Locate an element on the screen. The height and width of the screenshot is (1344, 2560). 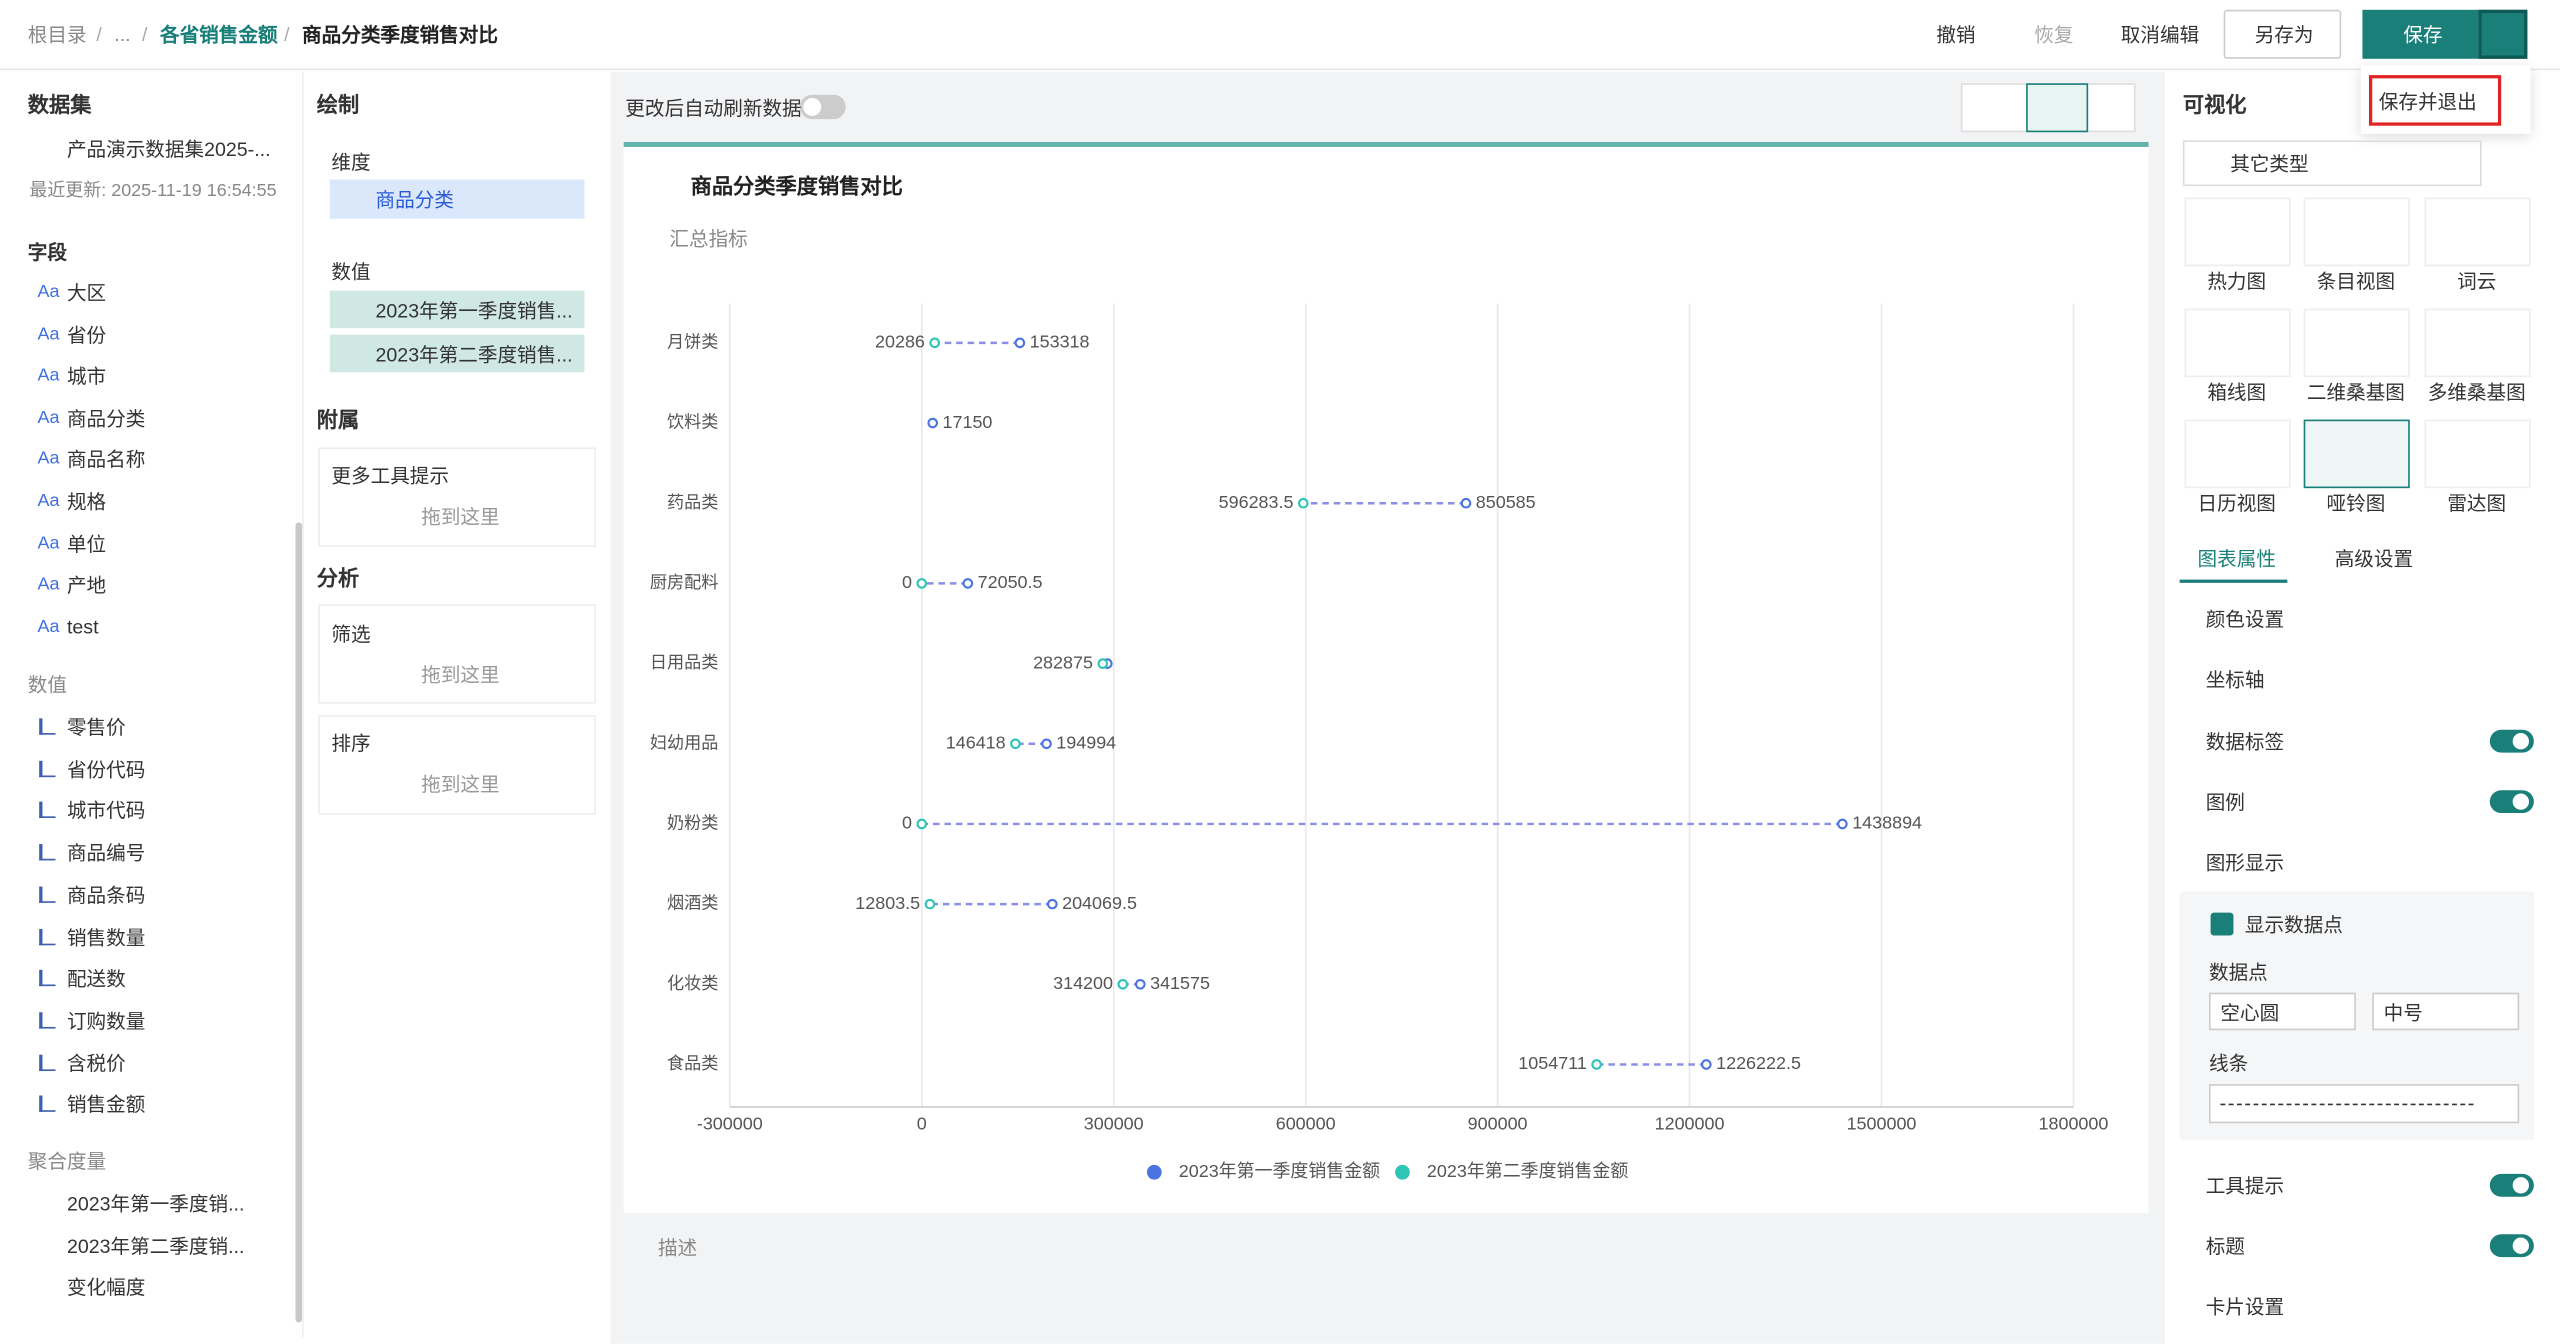
field-item: 订购数量 is located at coordinates (106, 1021).